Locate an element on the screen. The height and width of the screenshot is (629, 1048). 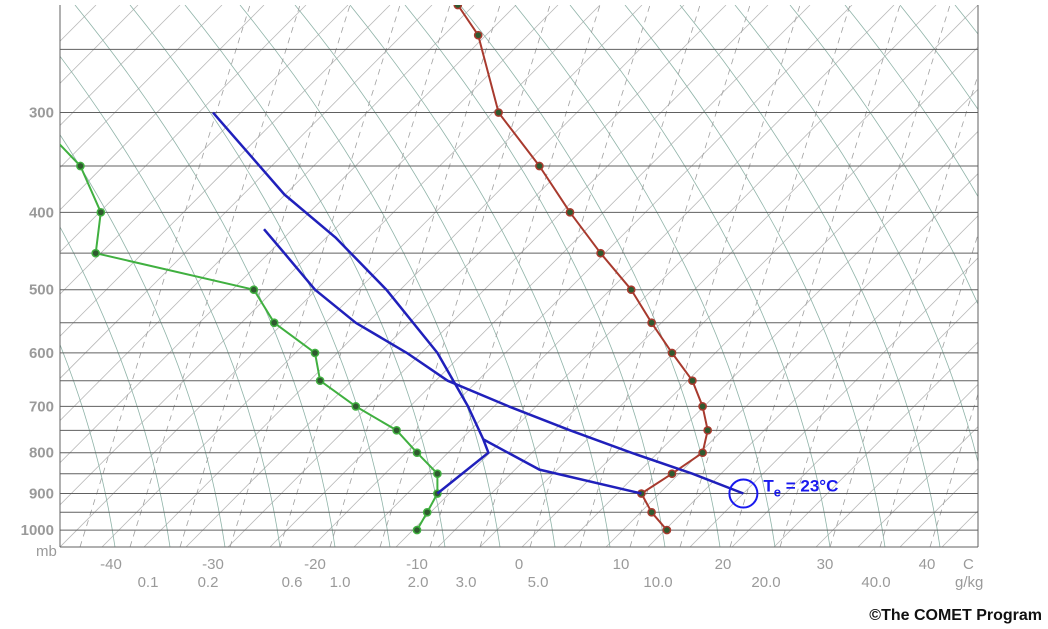
te-annotation-label: Te = 23°C is located at coordinates (800, 488).